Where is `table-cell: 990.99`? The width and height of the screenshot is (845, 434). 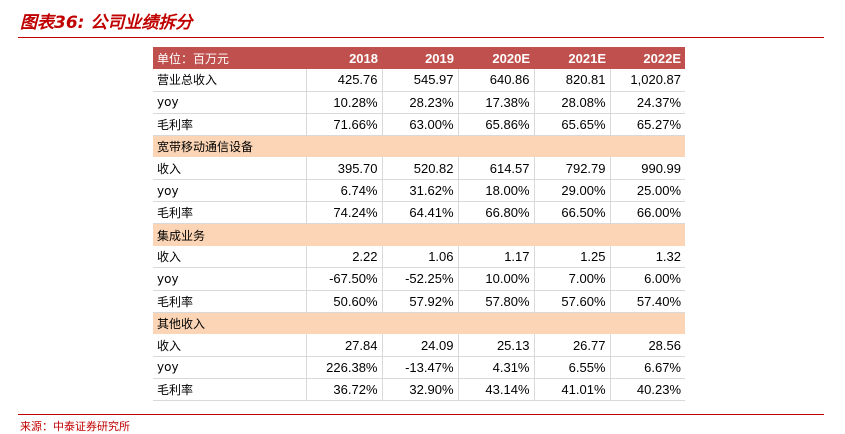
table-cell: 990.99 is located at coordinates (647, 169).